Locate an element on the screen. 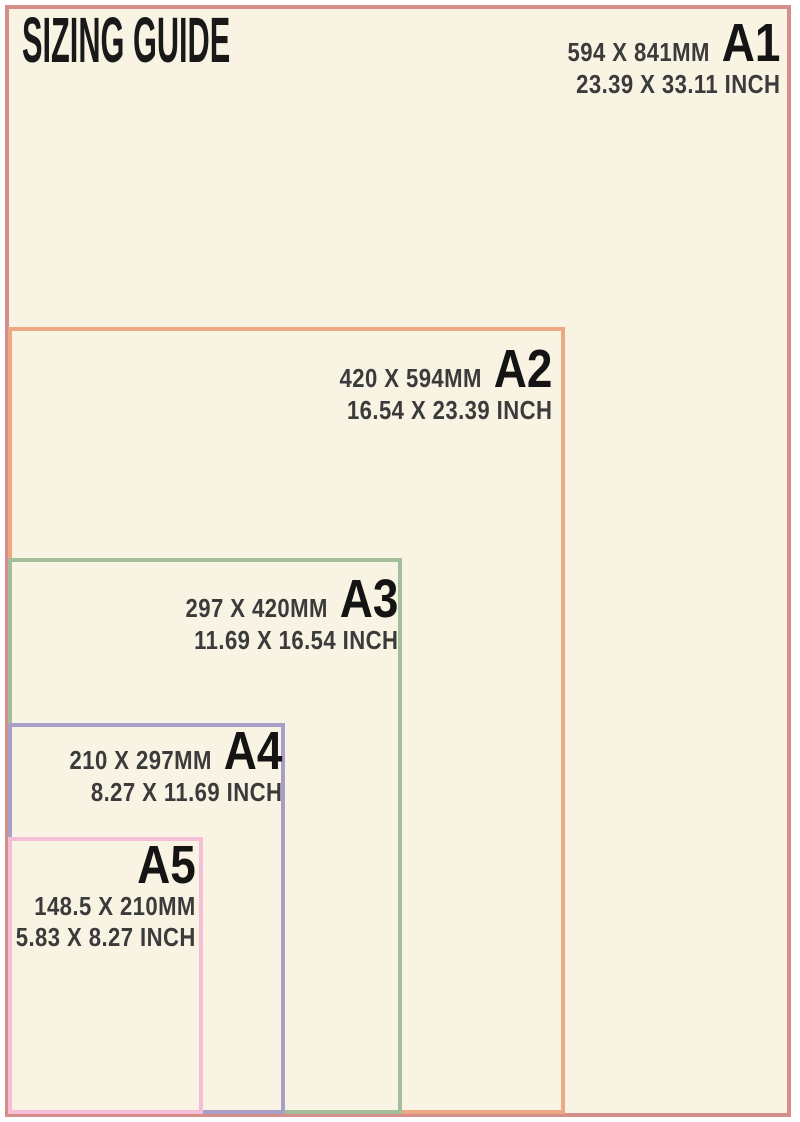  size-label-a4: 210 X 297MM A4 8.27 X 11.69 INCH is located at coordinates (175, 764).